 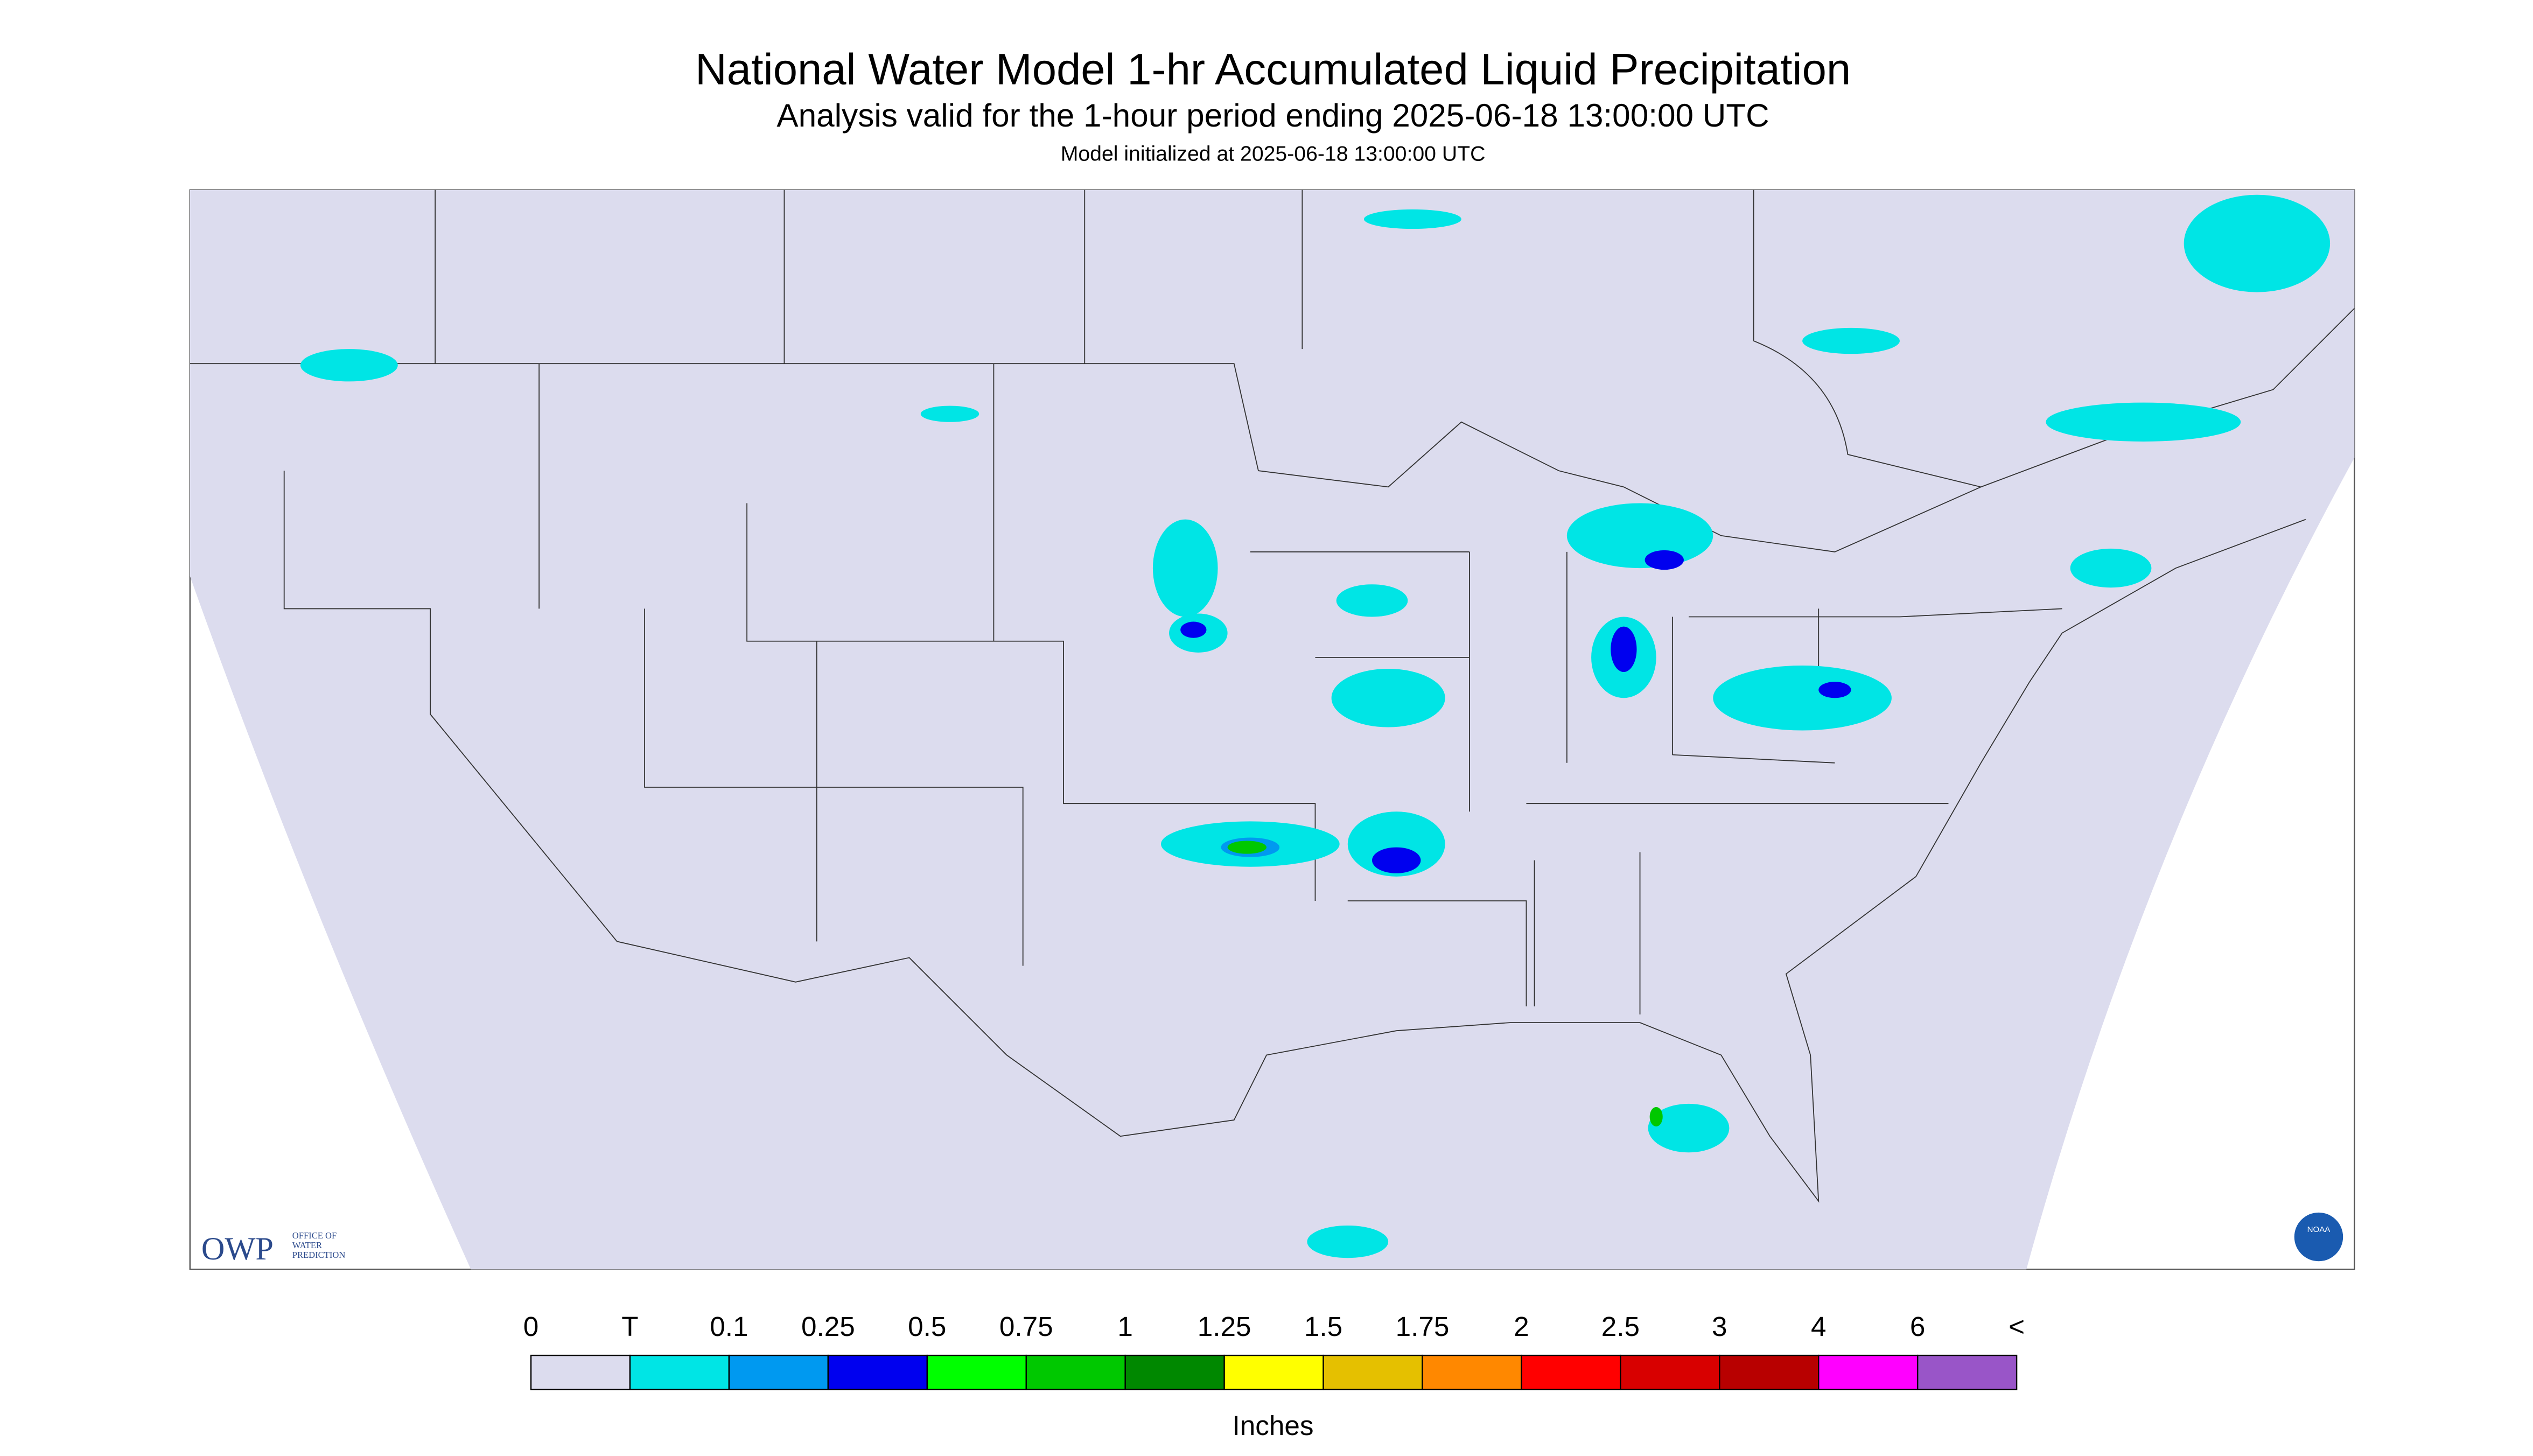 What do you see at coordinates (1423, 1326) in the screenshot?
I see `colorbar-label: 1.75` at bounding box center [1423, 1326].